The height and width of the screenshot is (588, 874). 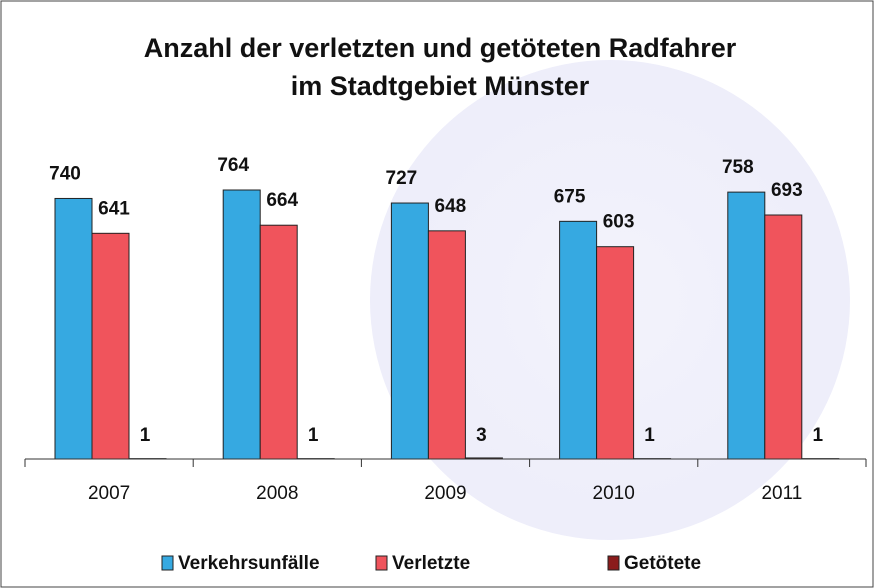 I want to click on value-label: 764, so click(x=233, y=165).